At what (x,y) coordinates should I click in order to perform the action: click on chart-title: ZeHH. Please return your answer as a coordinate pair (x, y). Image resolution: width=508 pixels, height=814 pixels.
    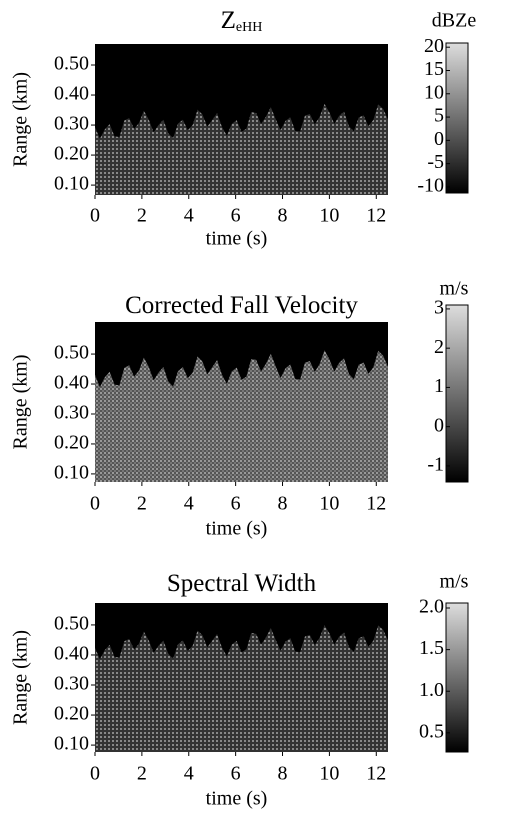
    Looking at the image, I should click on (242, 21).